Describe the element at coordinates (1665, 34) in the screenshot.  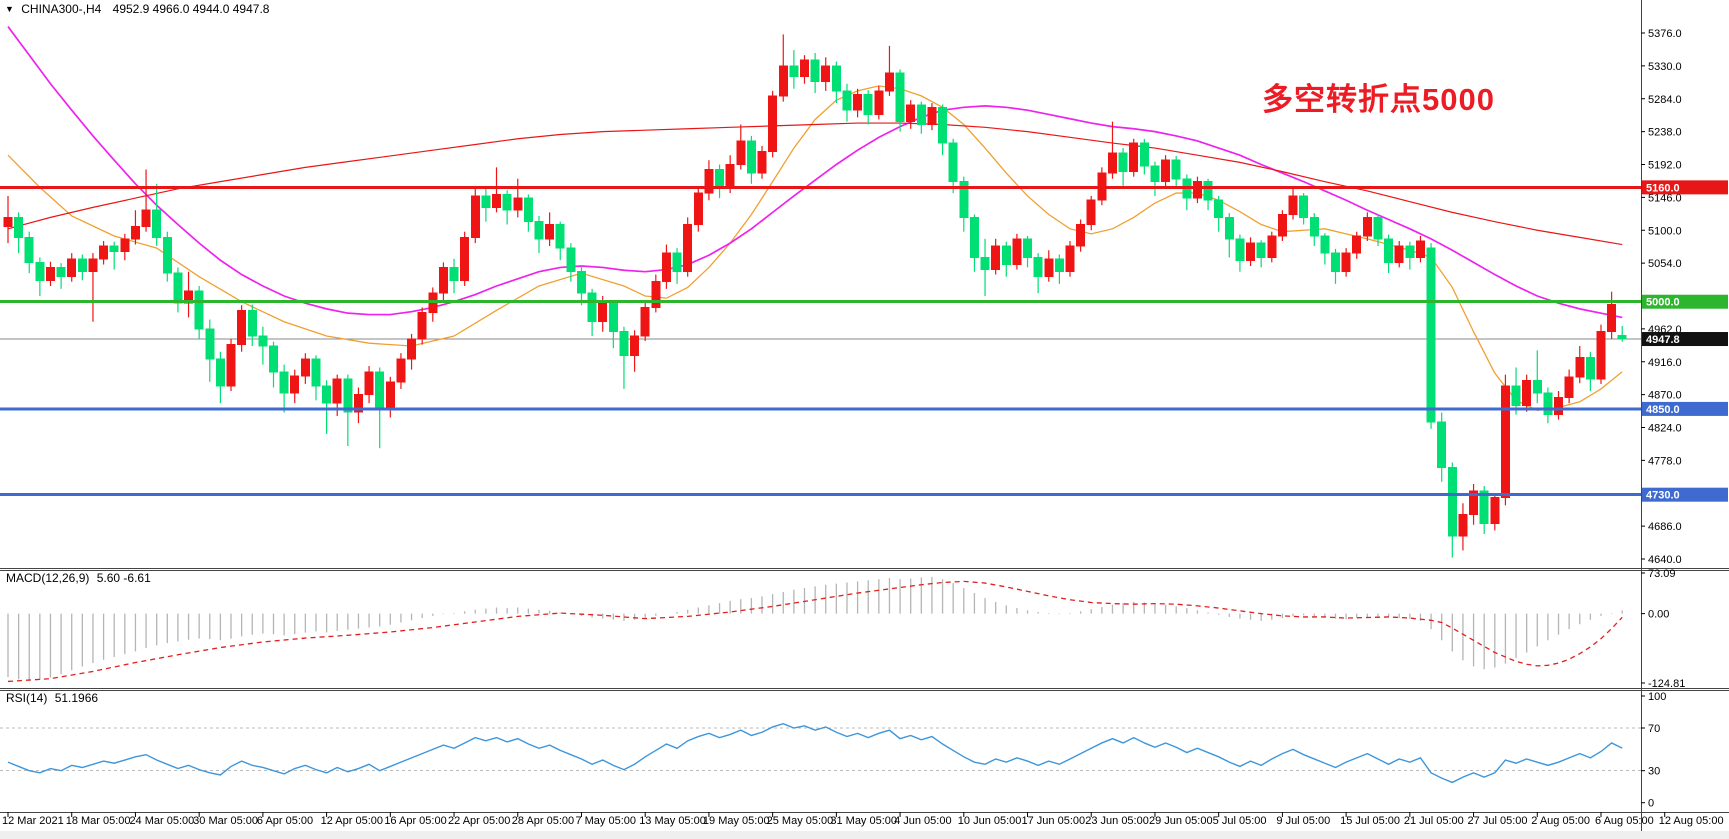
I see `svg-text: 5376.0` at that location.